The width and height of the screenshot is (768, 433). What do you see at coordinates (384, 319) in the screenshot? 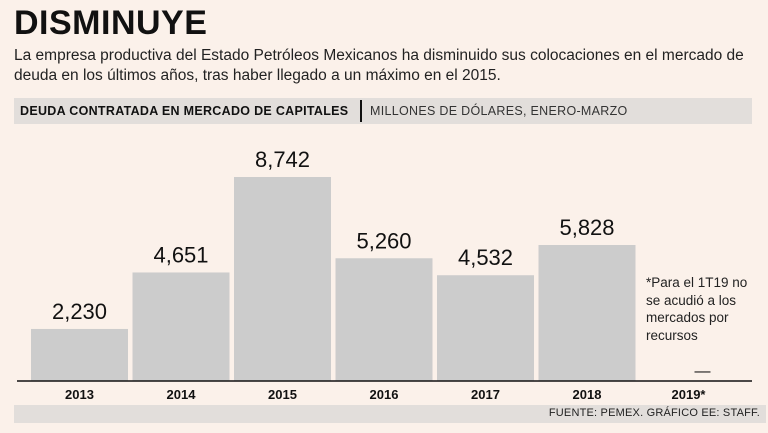
I see `bar-2016` at bounding box center [384, 319].